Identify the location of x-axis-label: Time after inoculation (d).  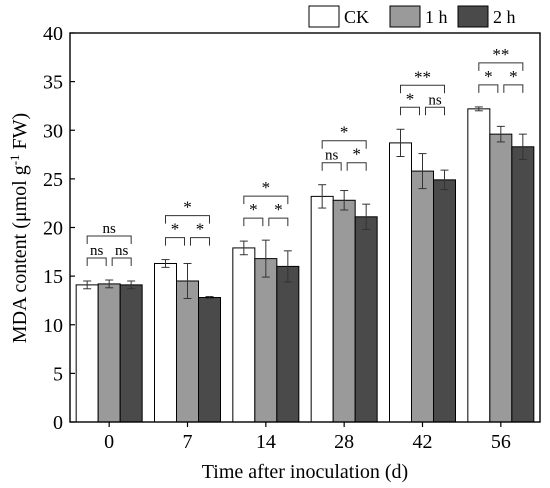
(305, 472).